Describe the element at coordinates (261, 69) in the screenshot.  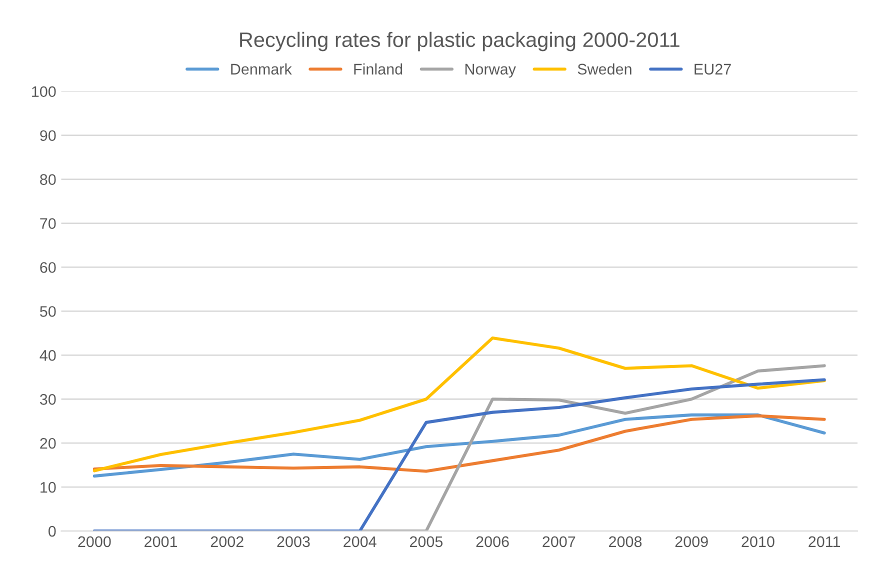
I see `legend-label: Denmark` at that location.